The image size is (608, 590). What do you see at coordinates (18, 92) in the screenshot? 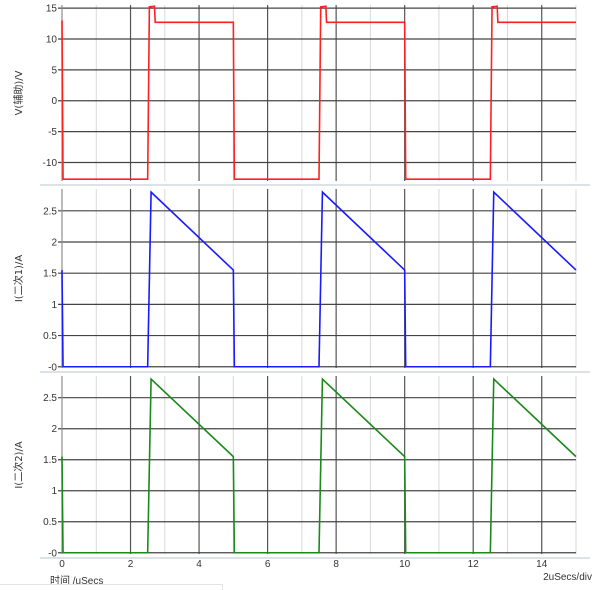
I see `y-axis-label: V(辅助)/V` at bounding box center [18, 92].